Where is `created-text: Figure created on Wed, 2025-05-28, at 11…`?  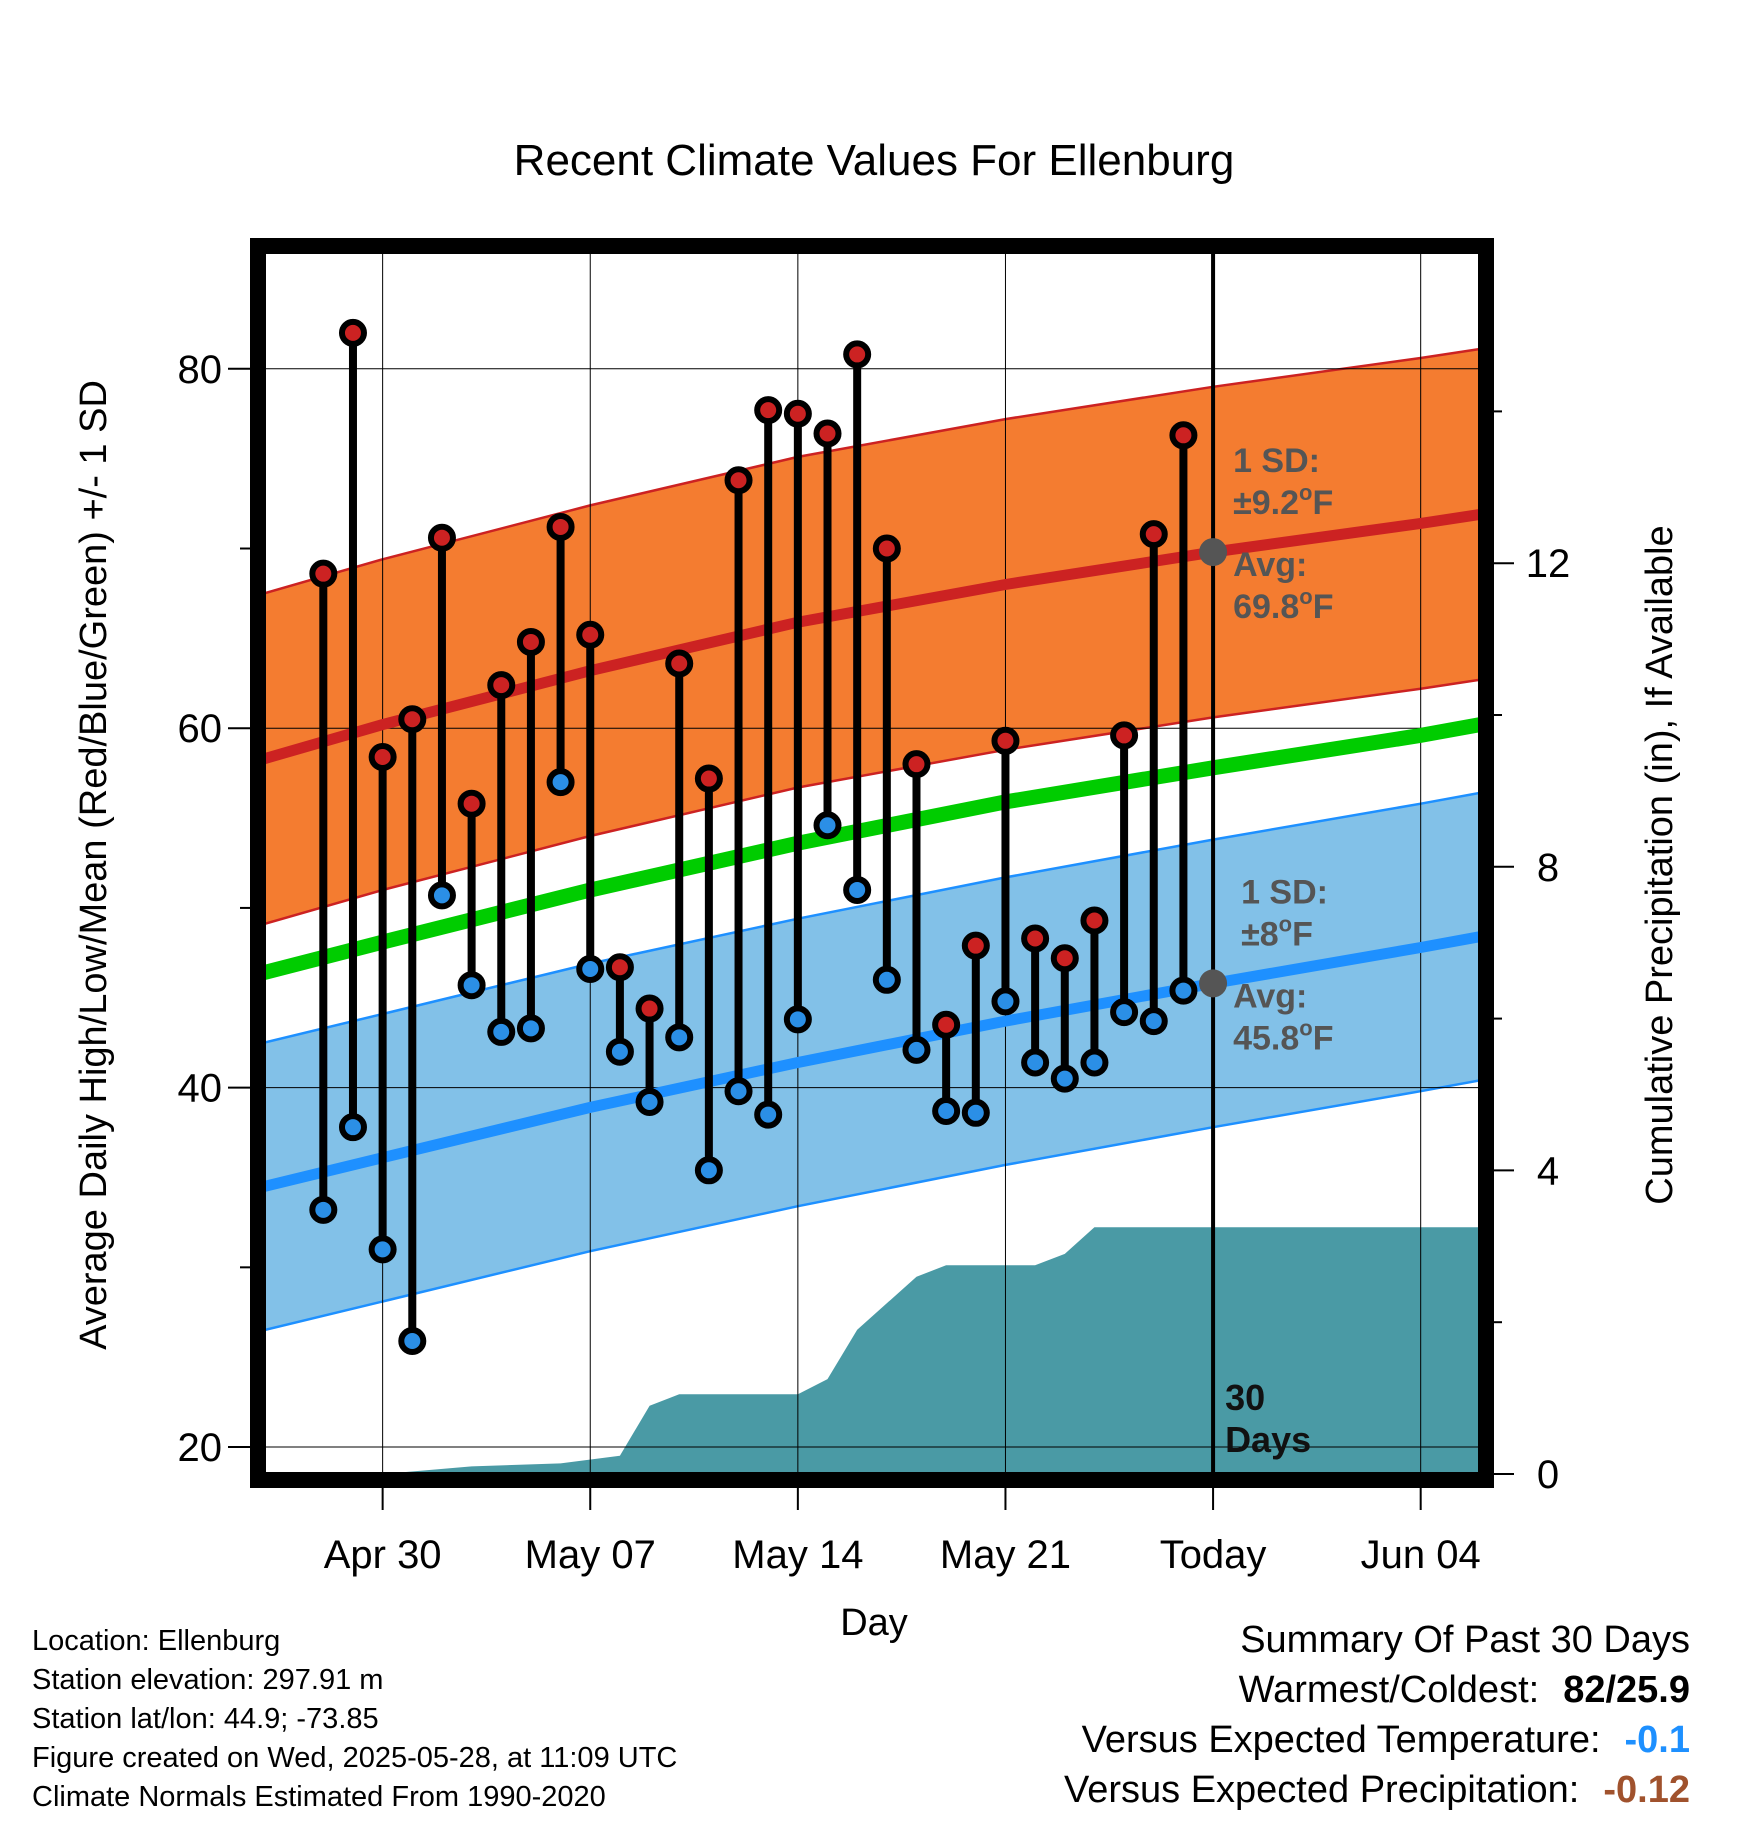 created-text: Figure created on Wed, 2025-05-28, at 11… is located at coordinates (355, 1758).